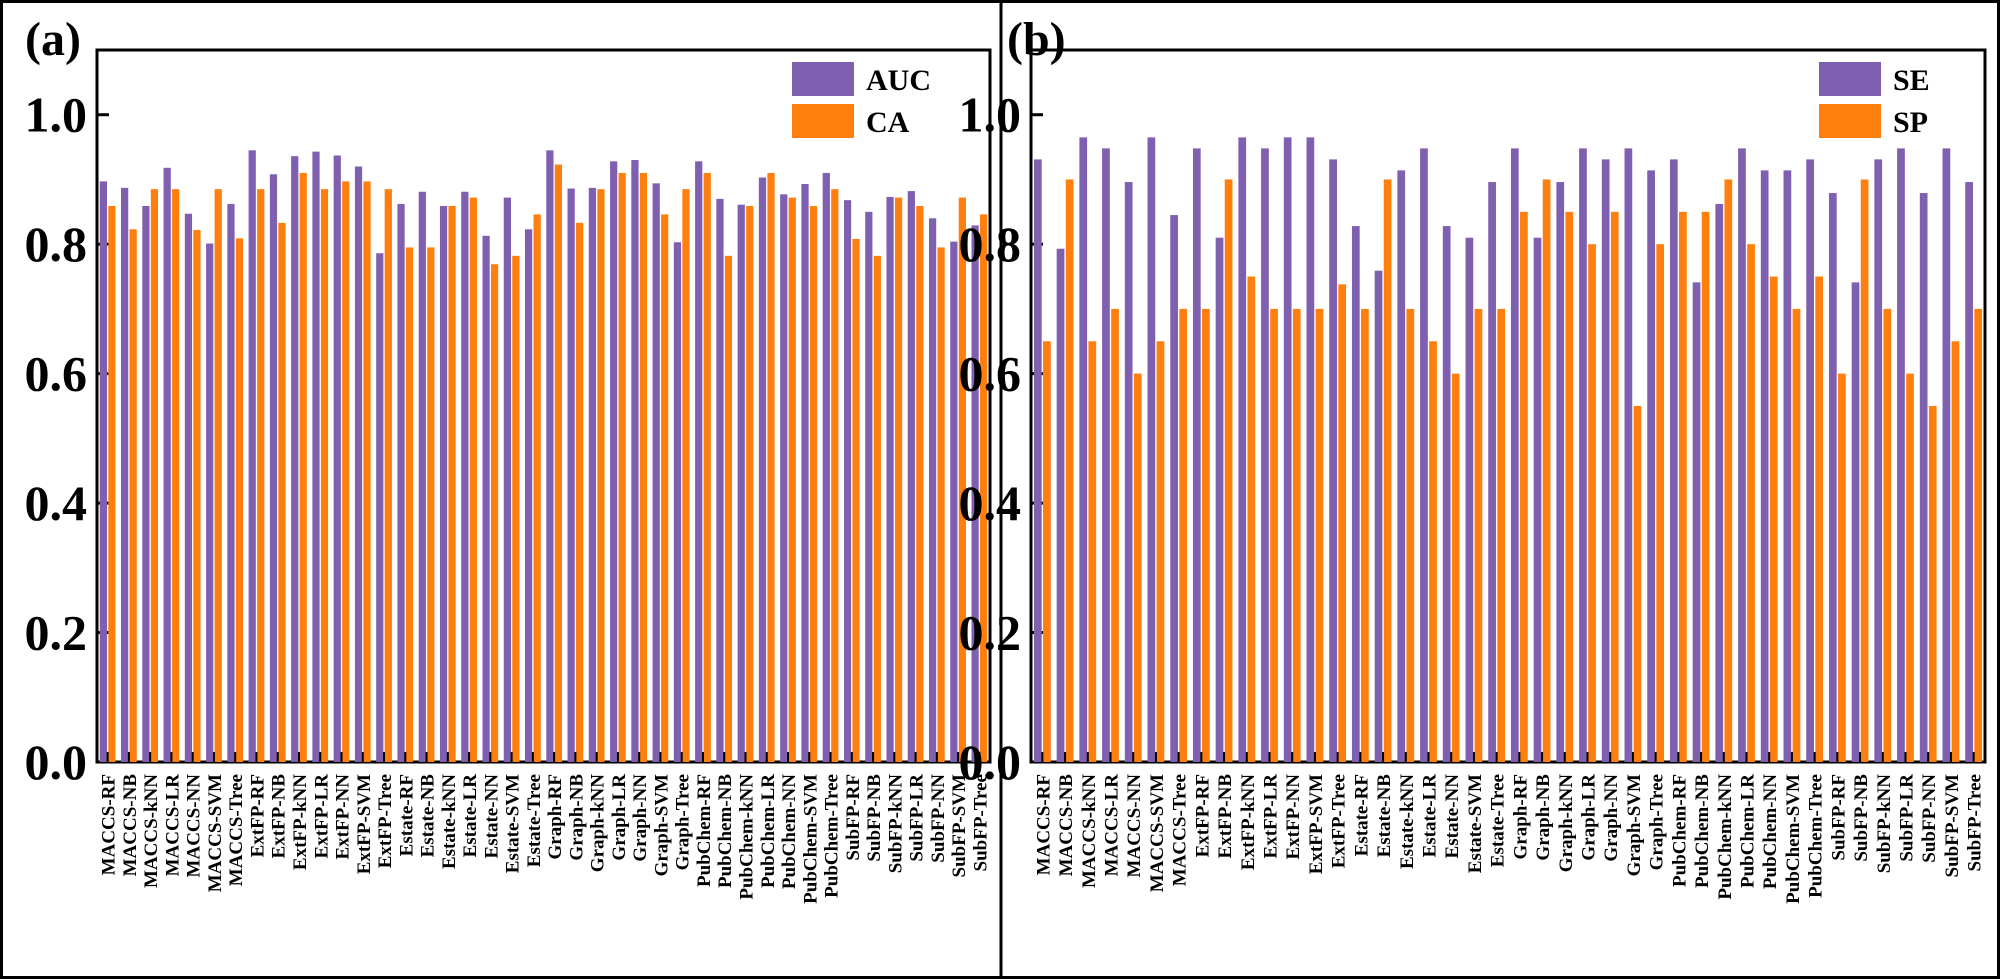 The image size is (2000, 979). I want to click on bar-auc-subfp-nb, so click(869, 486).